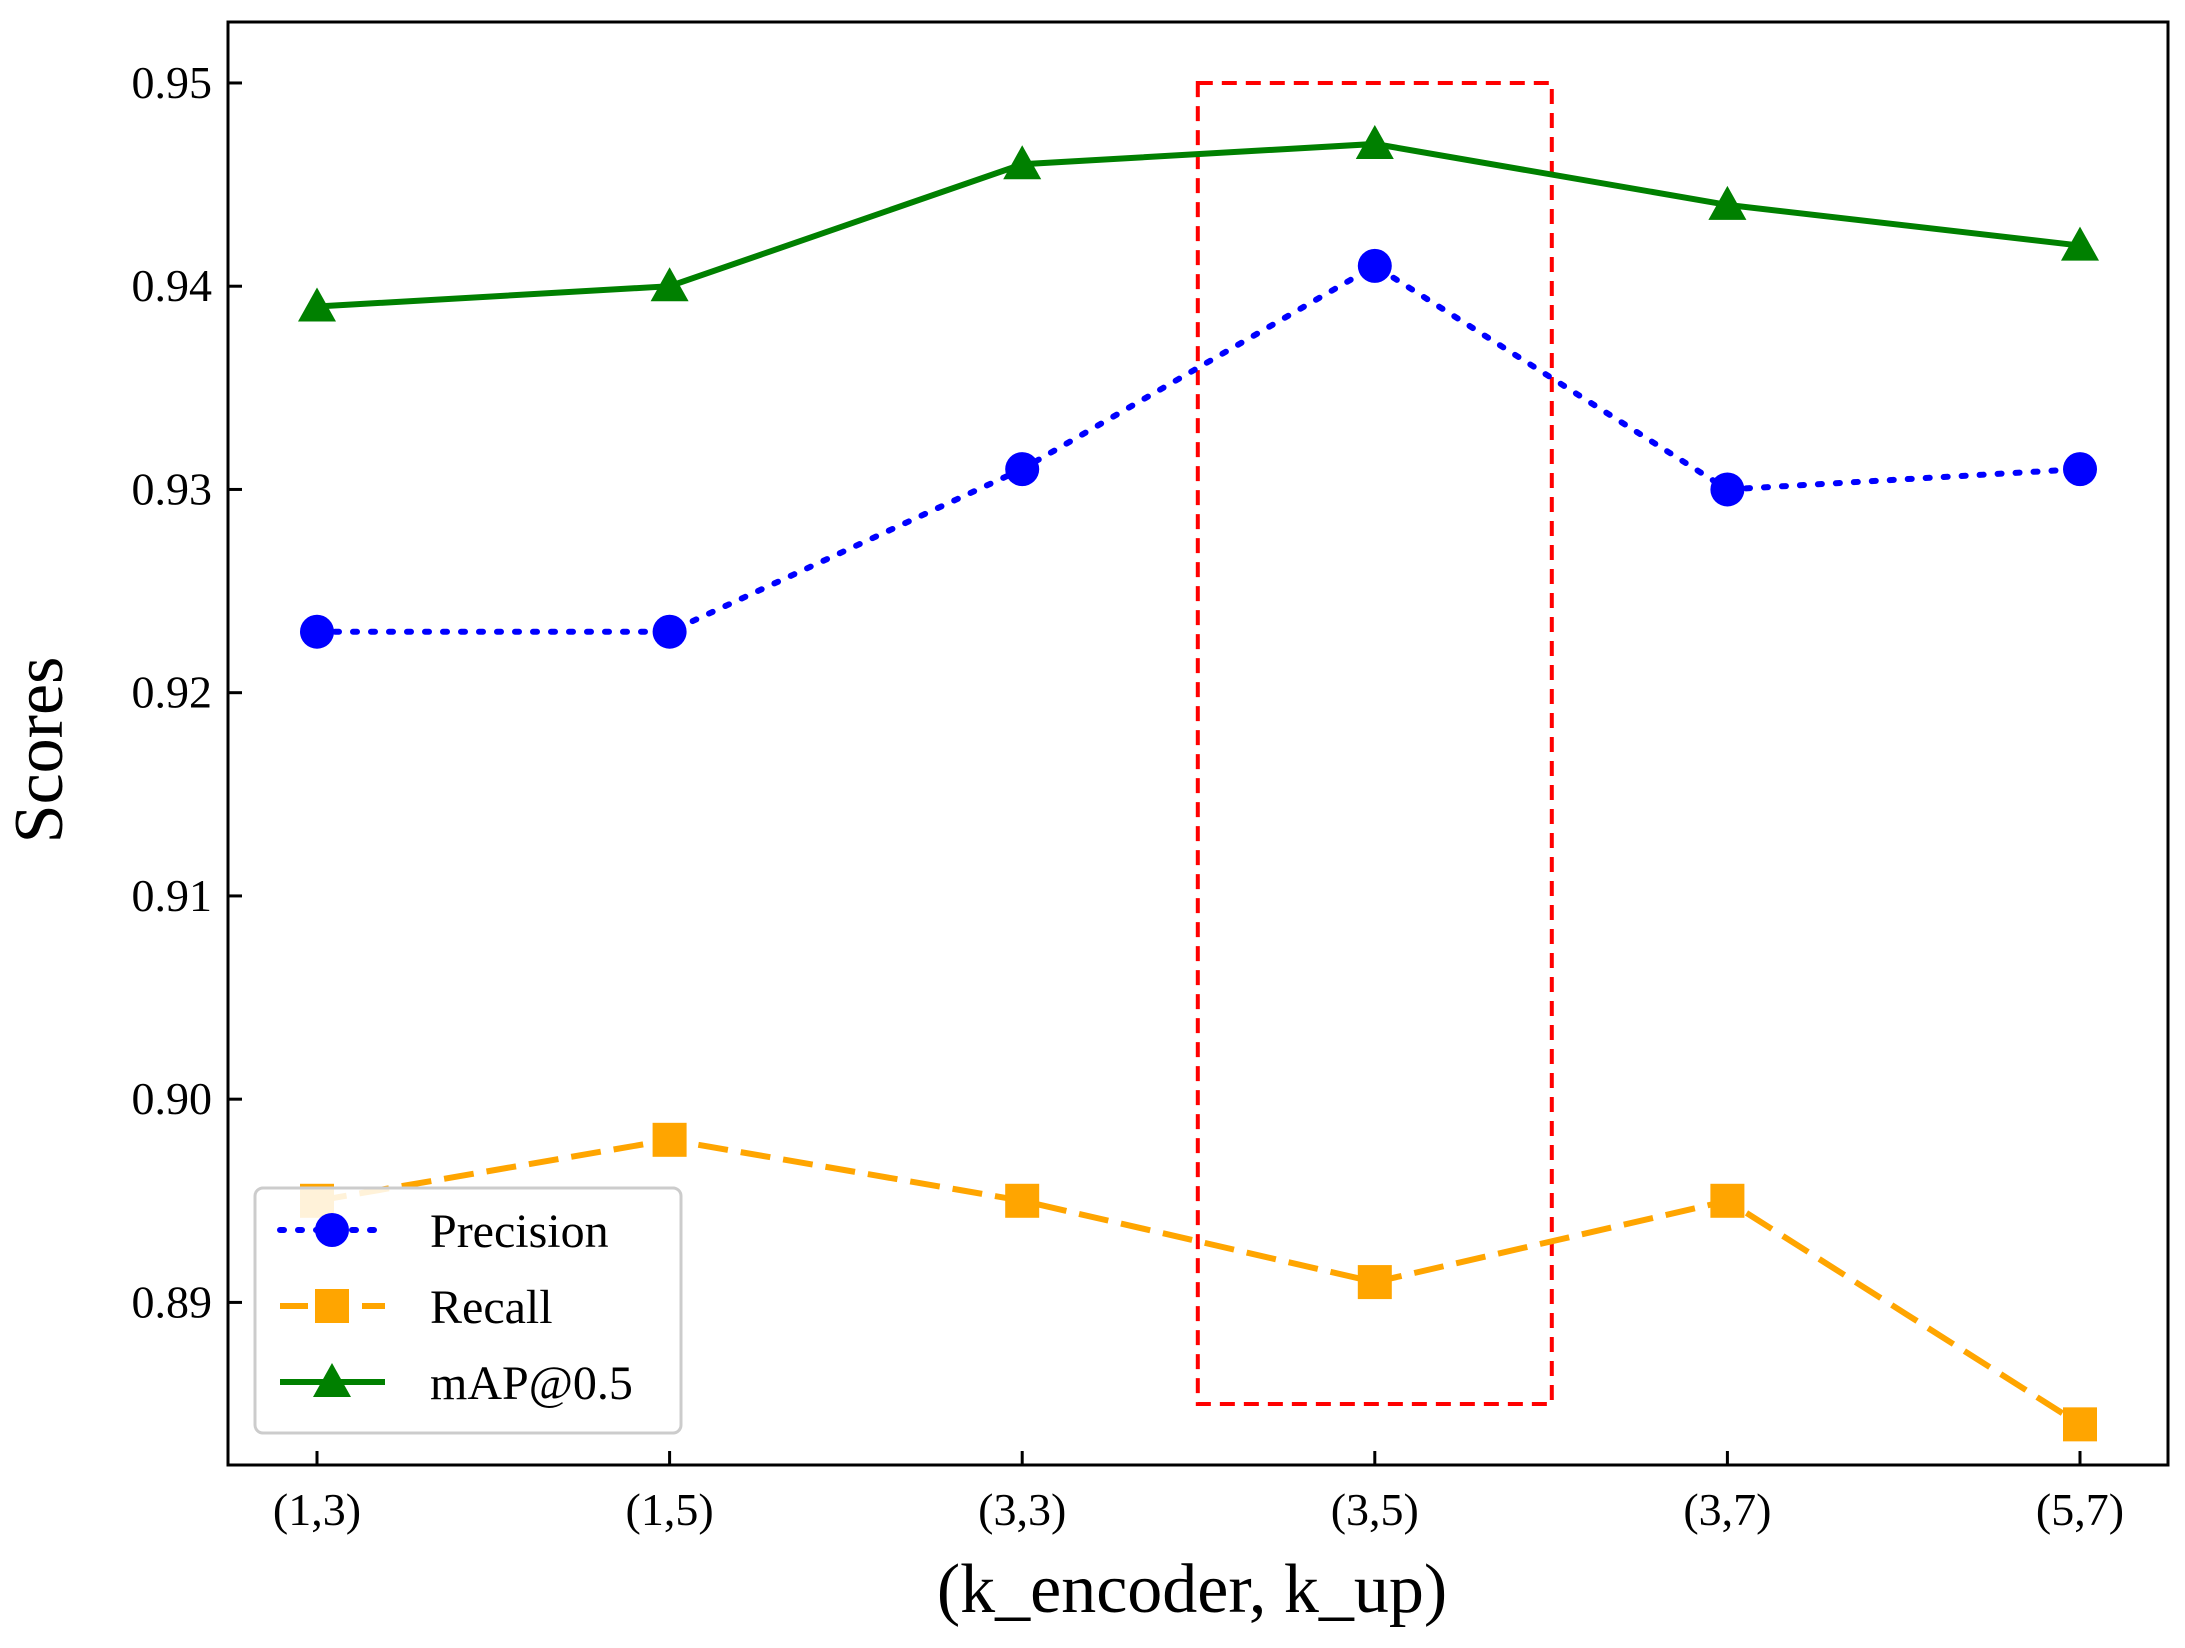 This screenshot has width=2185, height=1648. Describe the element at coordinates (172, 488) in the screenshot. I see `y-tick-label: 0.93` at that location.